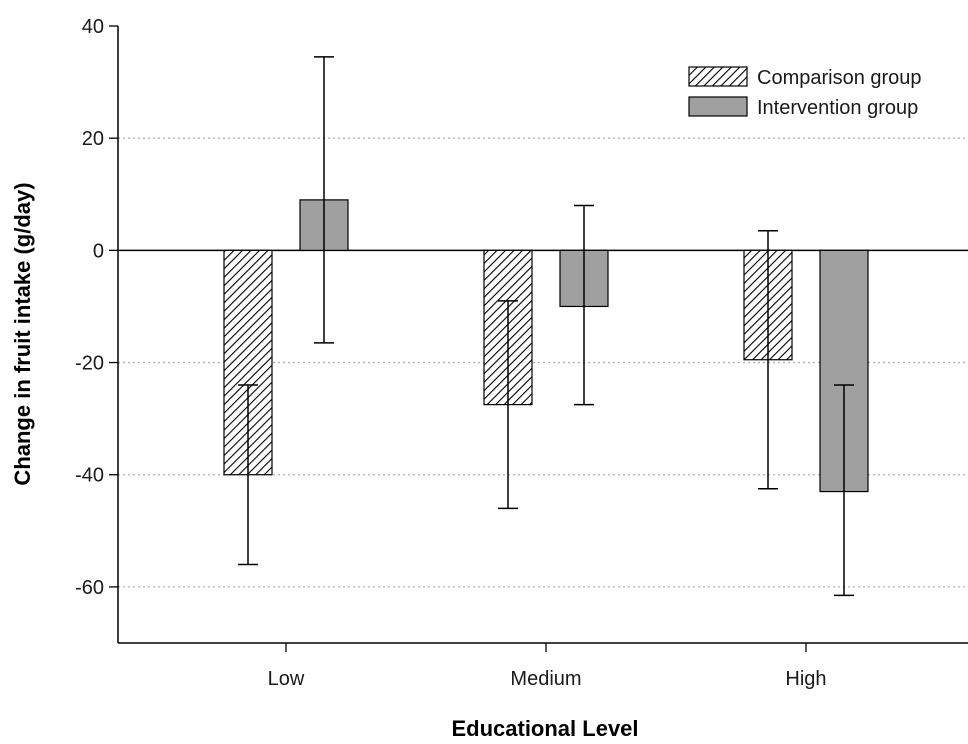 This screenshot has height=744, width=968. Describe the element at coordinates (544, 728) in the screenshot. I see `x-axis-title: Educational Level` at that location.